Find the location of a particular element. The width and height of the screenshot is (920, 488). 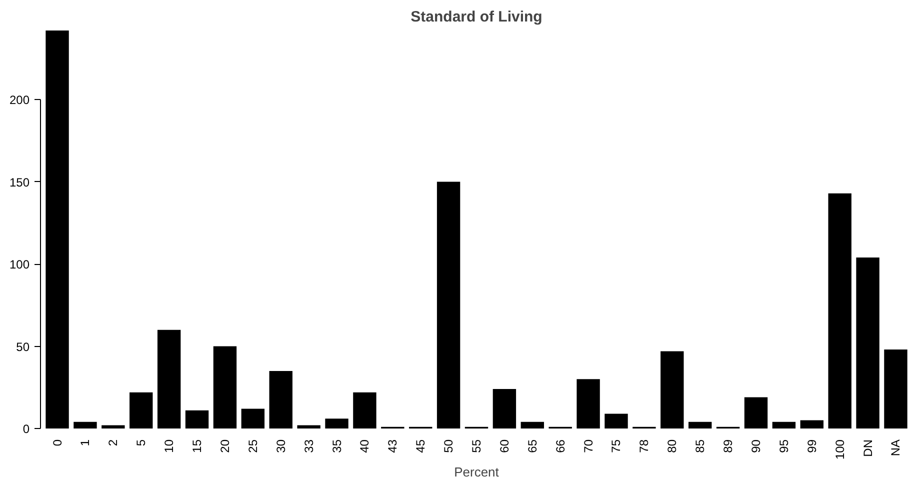

y-tick-label: 0 is located at coordinates (26, 429).